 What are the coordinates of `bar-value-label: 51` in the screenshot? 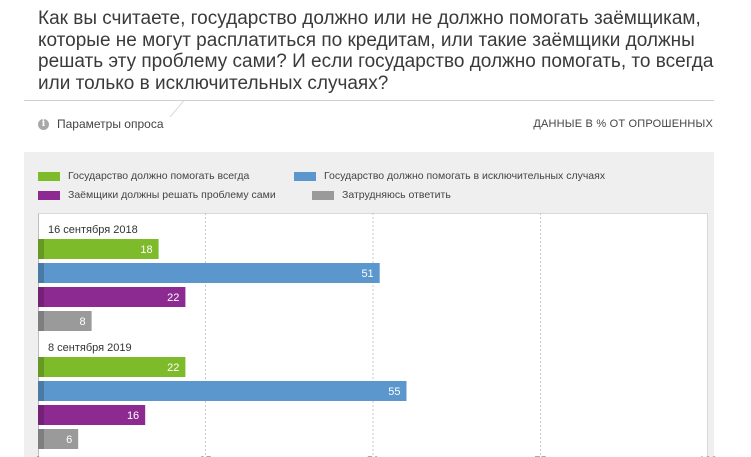 It's located at (367, 274).